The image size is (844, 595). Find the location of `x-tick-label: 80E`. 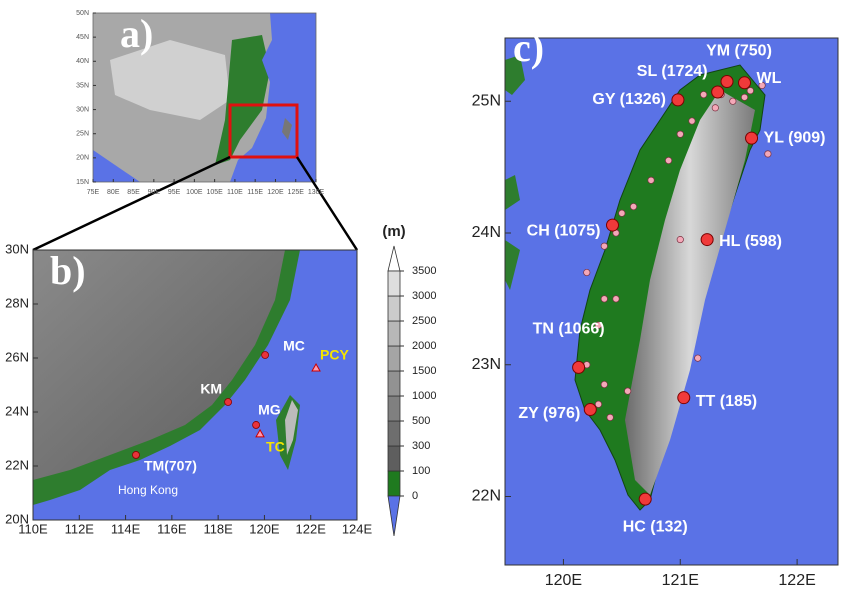

x-tick-label: 80E is located at coordinates (113, 192).